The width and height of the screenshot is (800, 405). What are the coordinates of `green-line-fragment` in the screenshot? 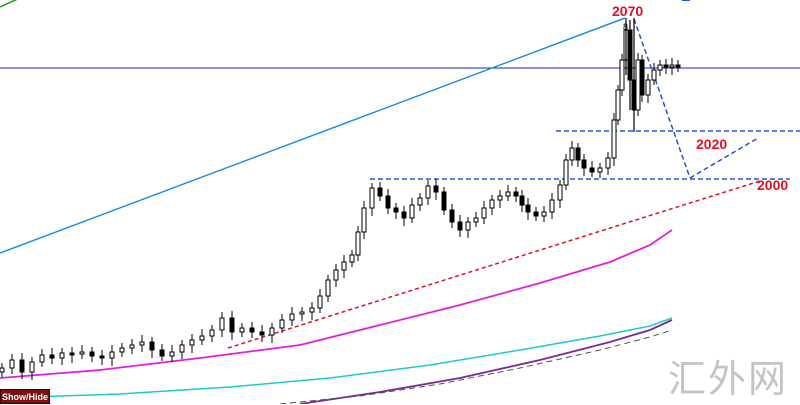 It's located at (9, 4).